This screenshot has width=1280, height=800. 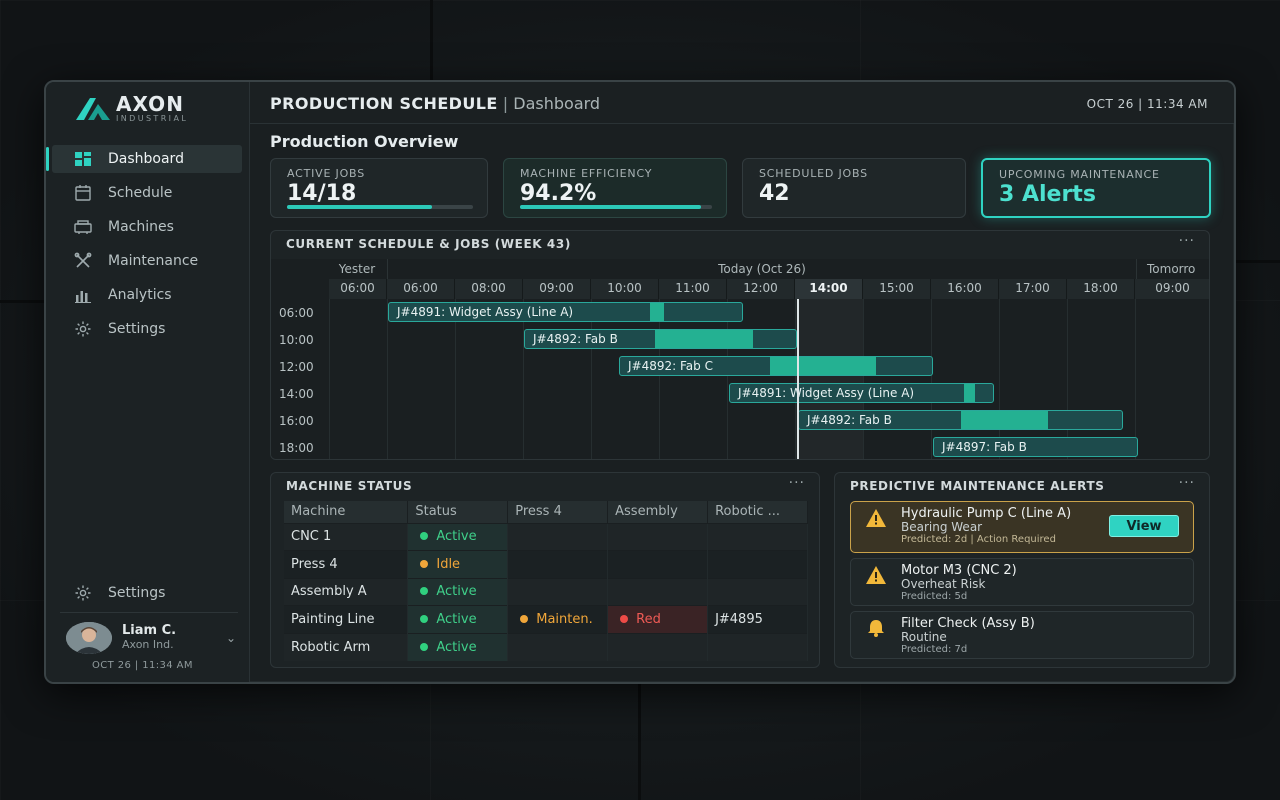 What do you see at coordinates (558, 512) in the screenshot?
I see `column-header: Press 4` at bounding box center [558, 512].